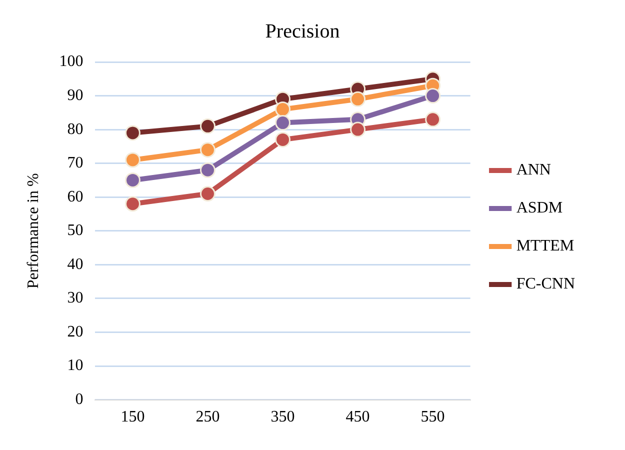 Image resolution: width=625 pixels, height=450 pixels. What do you see at coordinates (75, 365) in the screenshot?
I see `y-tick-label: 10` at bounding box center [75, 365].